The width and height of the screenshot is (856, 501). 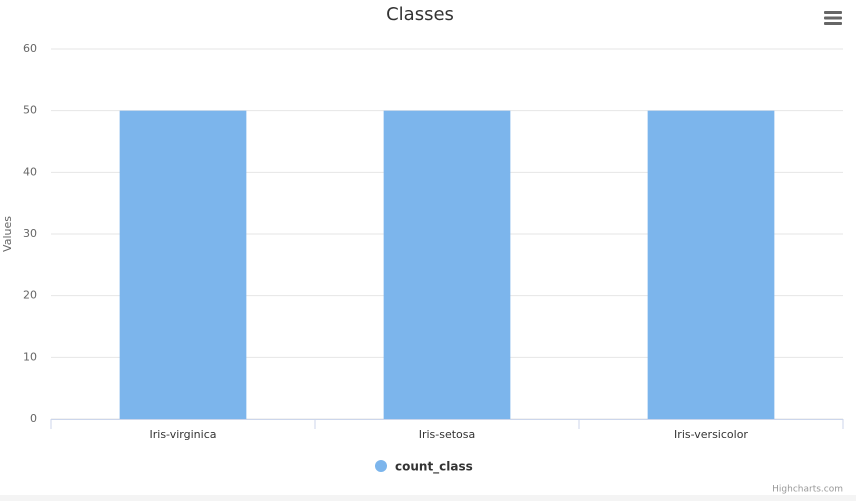 What do you see at coordinates (30, 110) in the screenshot?
I see `y-tick-label: 50` at bounding box center [30, 110].